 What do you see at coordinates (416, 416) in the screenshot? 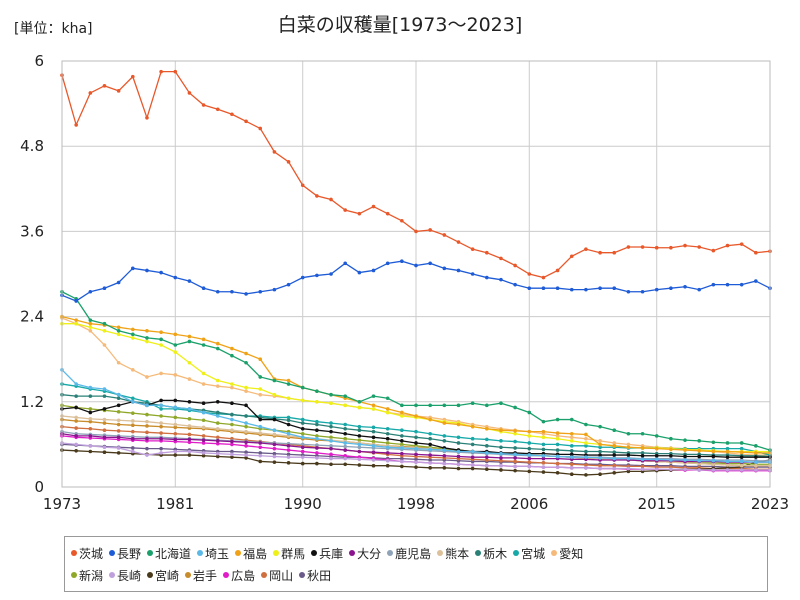
I see `series-埼玉` at bounding box center [416, 416].